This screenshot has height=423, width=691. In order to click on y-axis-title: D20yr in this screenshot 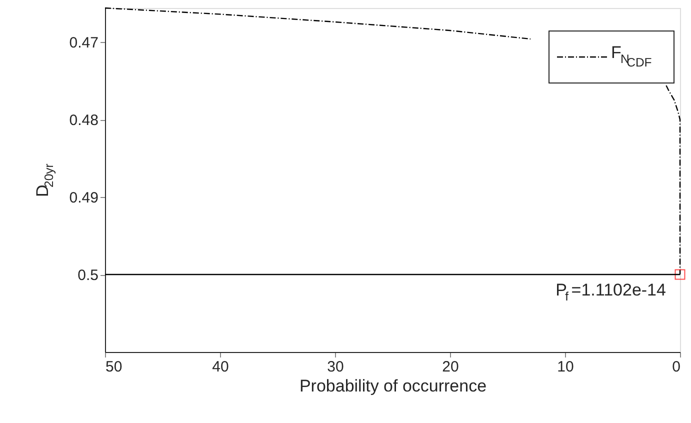, I will do `click(44, 180)`.